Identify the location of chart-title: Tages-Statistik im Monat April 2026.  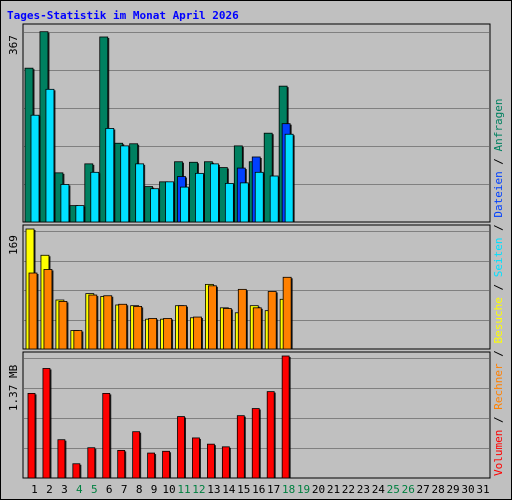
(123, 15).